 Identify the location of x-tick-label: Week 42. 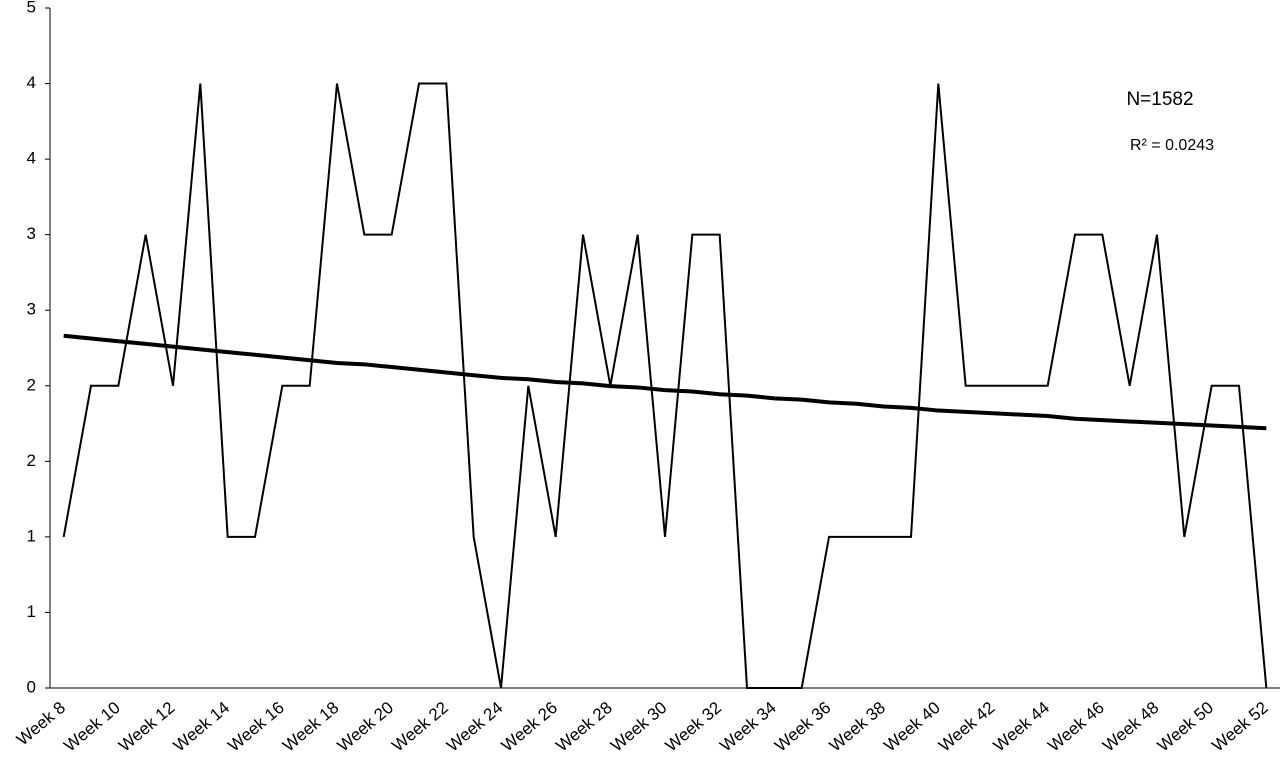
(966, 726).